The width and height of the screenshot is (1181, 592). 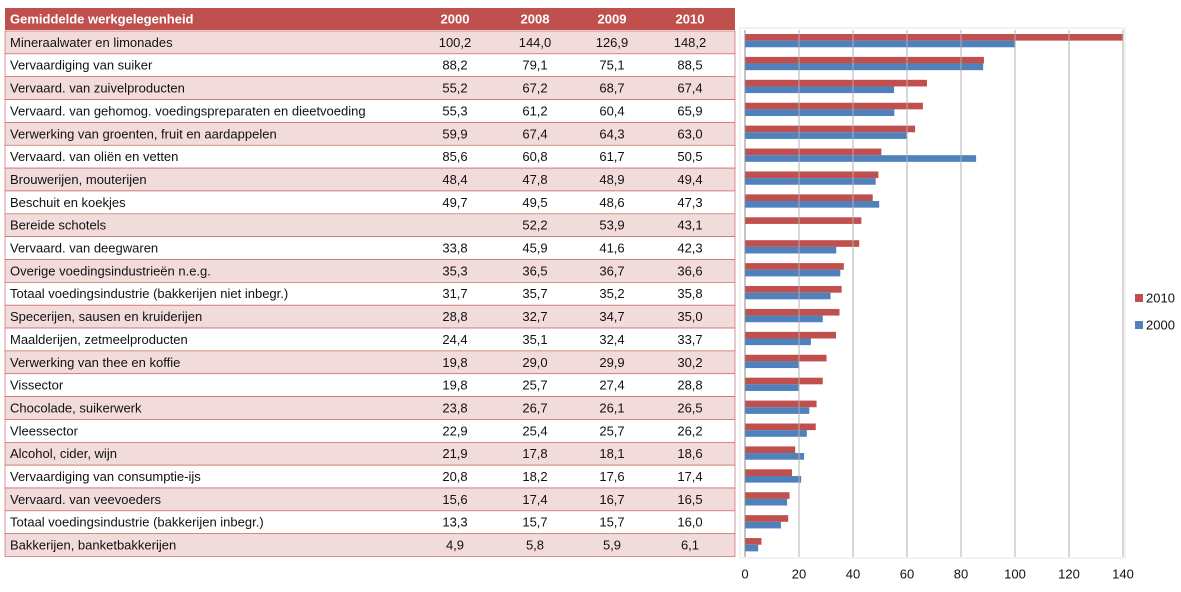 What do you see at coordinates (611, 476) in the screenshot?
I see `table-cell: 17,6` at bounding box center [611, 476].